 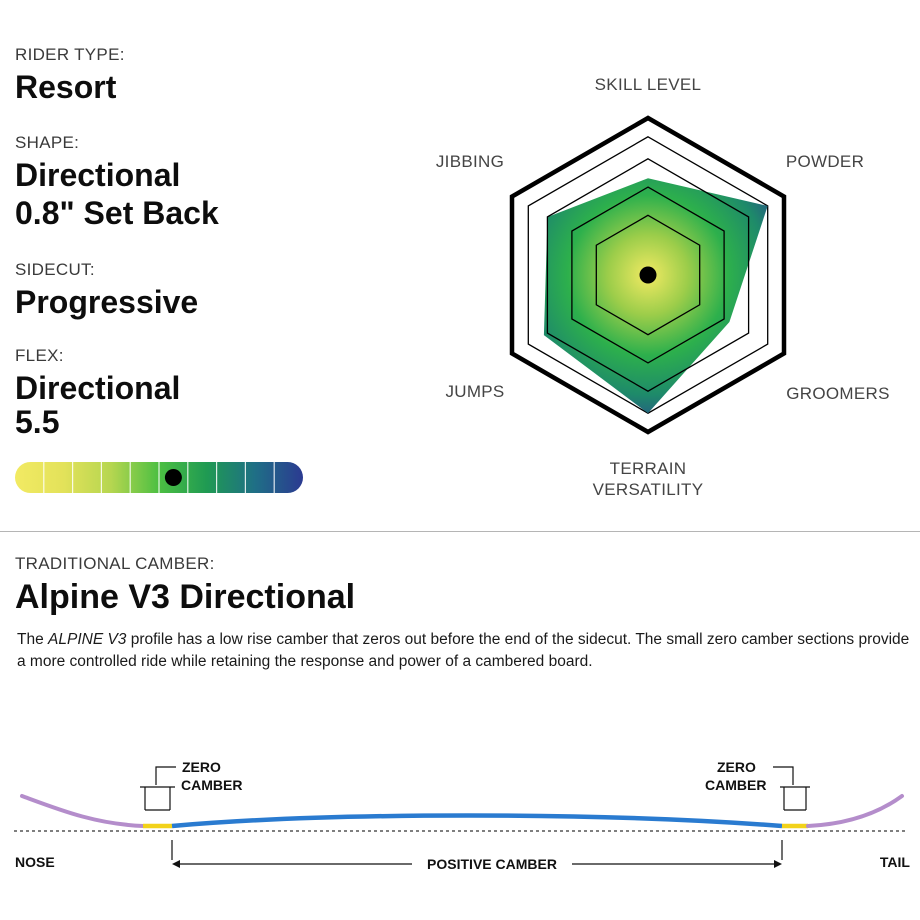 I want to click on radar-grid-ring, so click(x=648, y=275).